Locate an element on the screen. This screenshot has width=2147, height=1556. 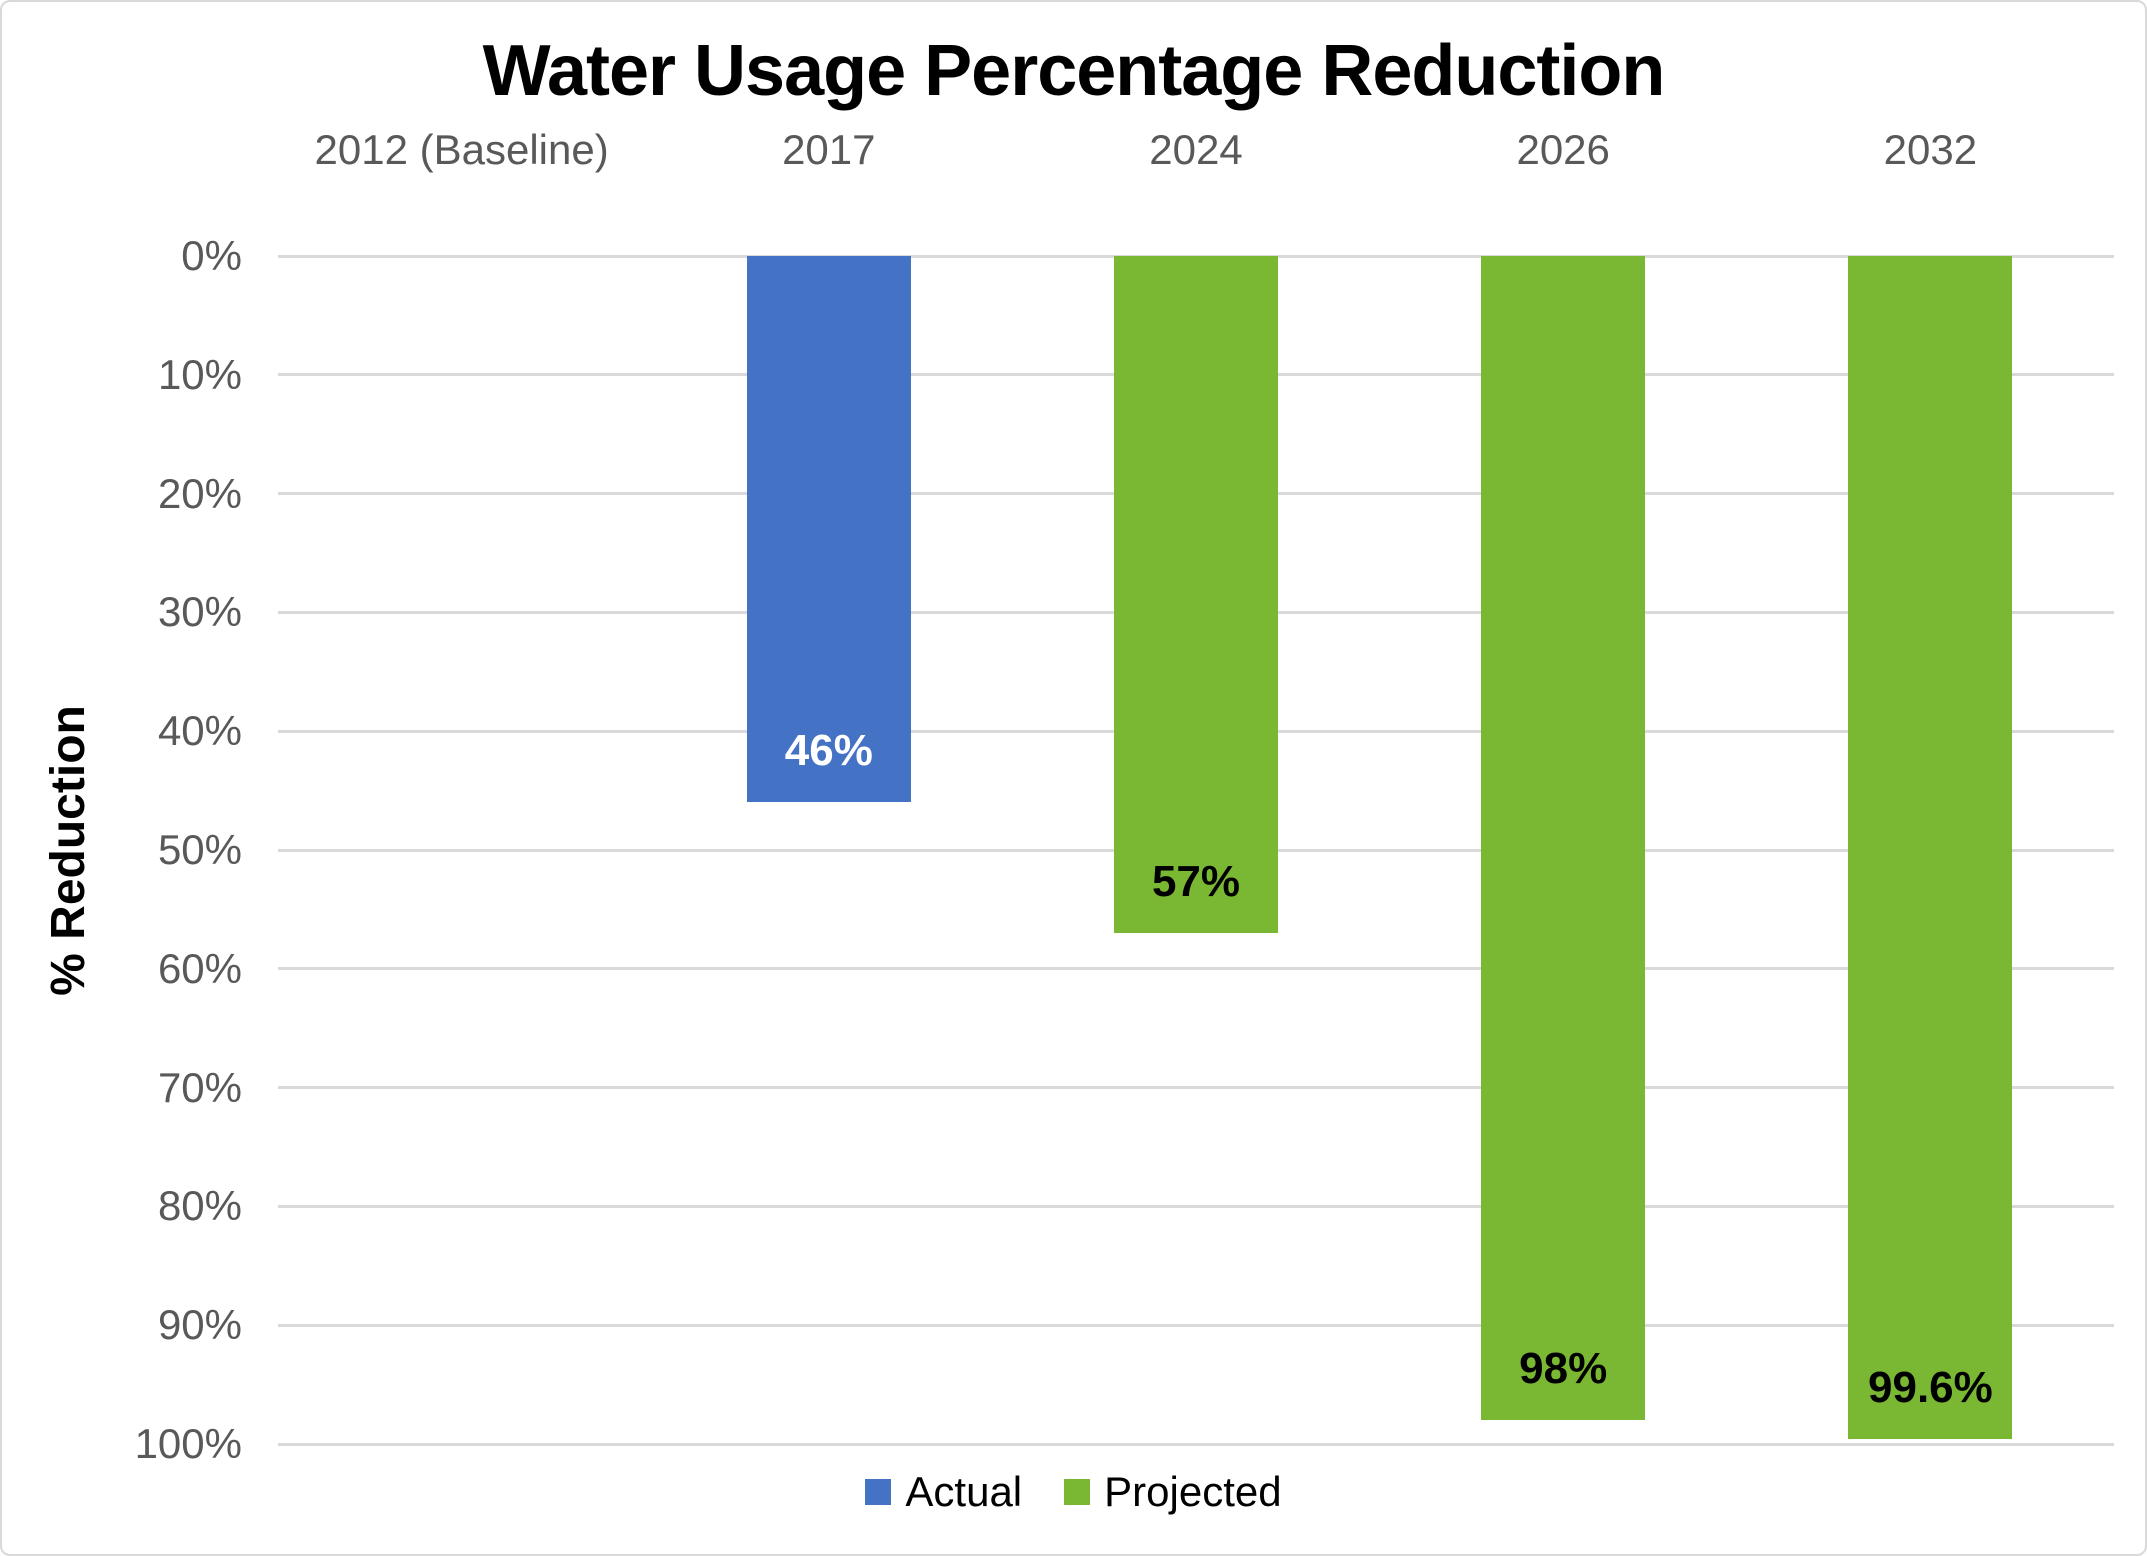
bar-2024-projected: 57% is located at coordinates (1196, 595).